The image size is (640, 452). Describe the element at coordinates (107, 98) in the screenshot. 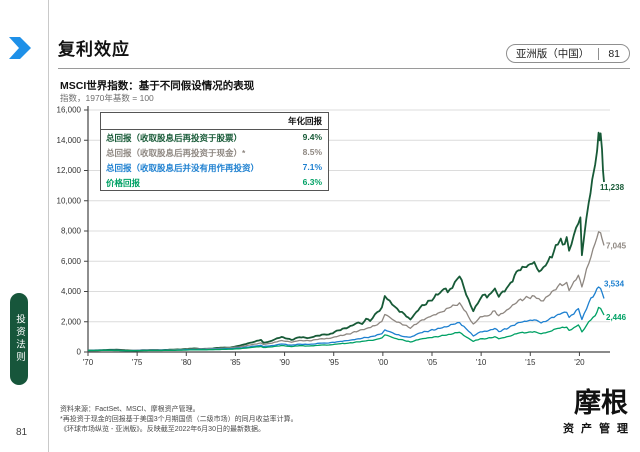

I see `chart-subtitle: 指数，1970年基数 = 100` at that location.